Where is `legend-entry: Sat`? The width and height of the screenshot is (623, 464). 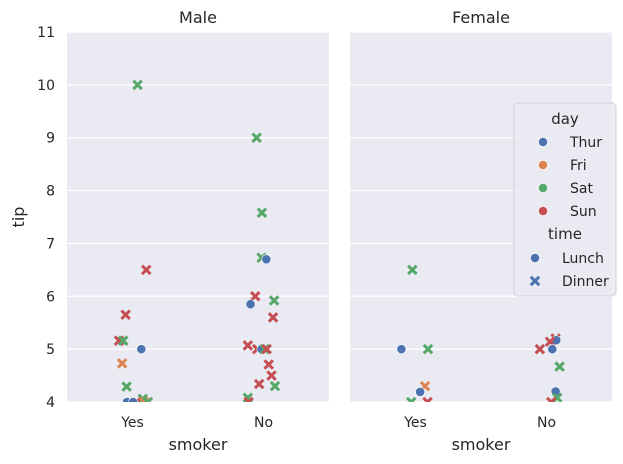
legend-entry: Sat is located at coordinates (581, 189).